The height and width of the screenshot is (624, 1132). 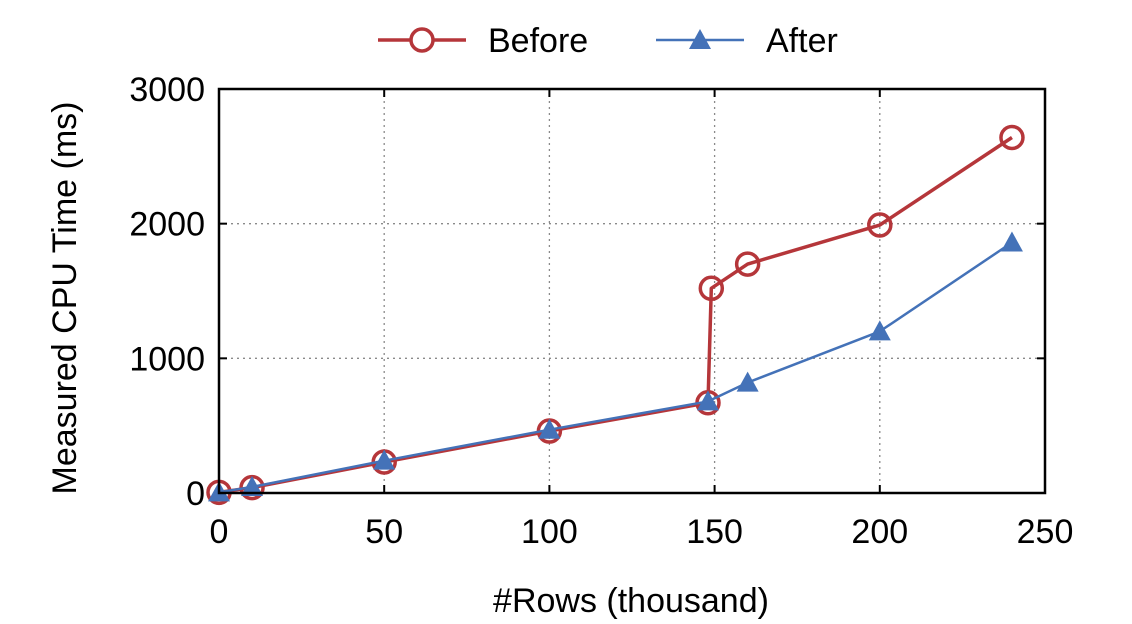 What do you see at coordinates (802, 41) in the screenshot?
I see `legend-label-after: After` at bounding box center [802, 41].